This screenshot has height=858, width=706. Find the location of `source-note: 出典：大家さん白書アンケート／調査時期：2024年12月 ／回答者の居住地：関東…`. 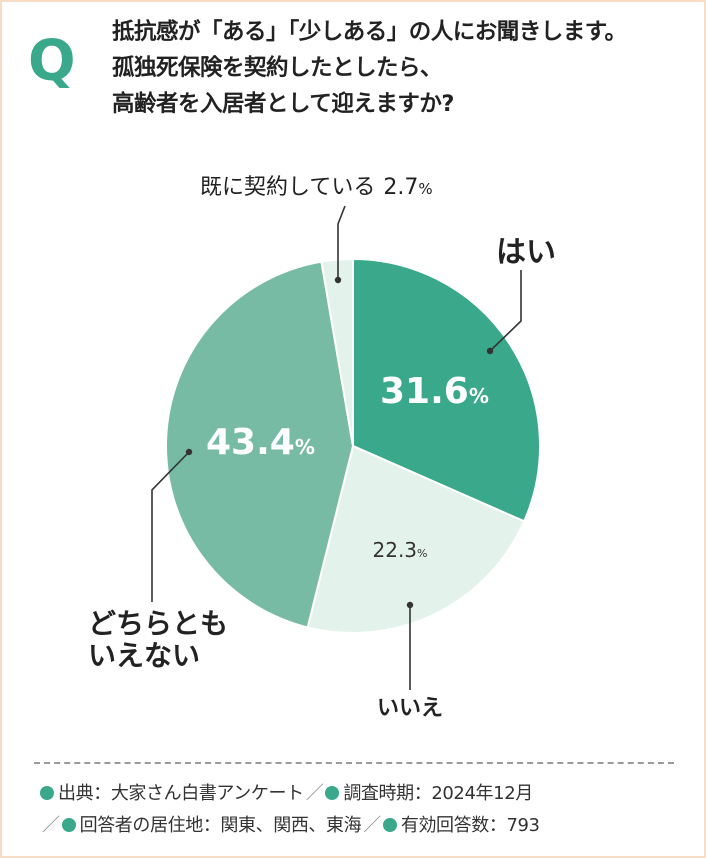

source-note: 出典：大家さん白書アンケート／調査時期：2024年12月 ／回答者の居住地：関東… is located at coordinates (360, 810).